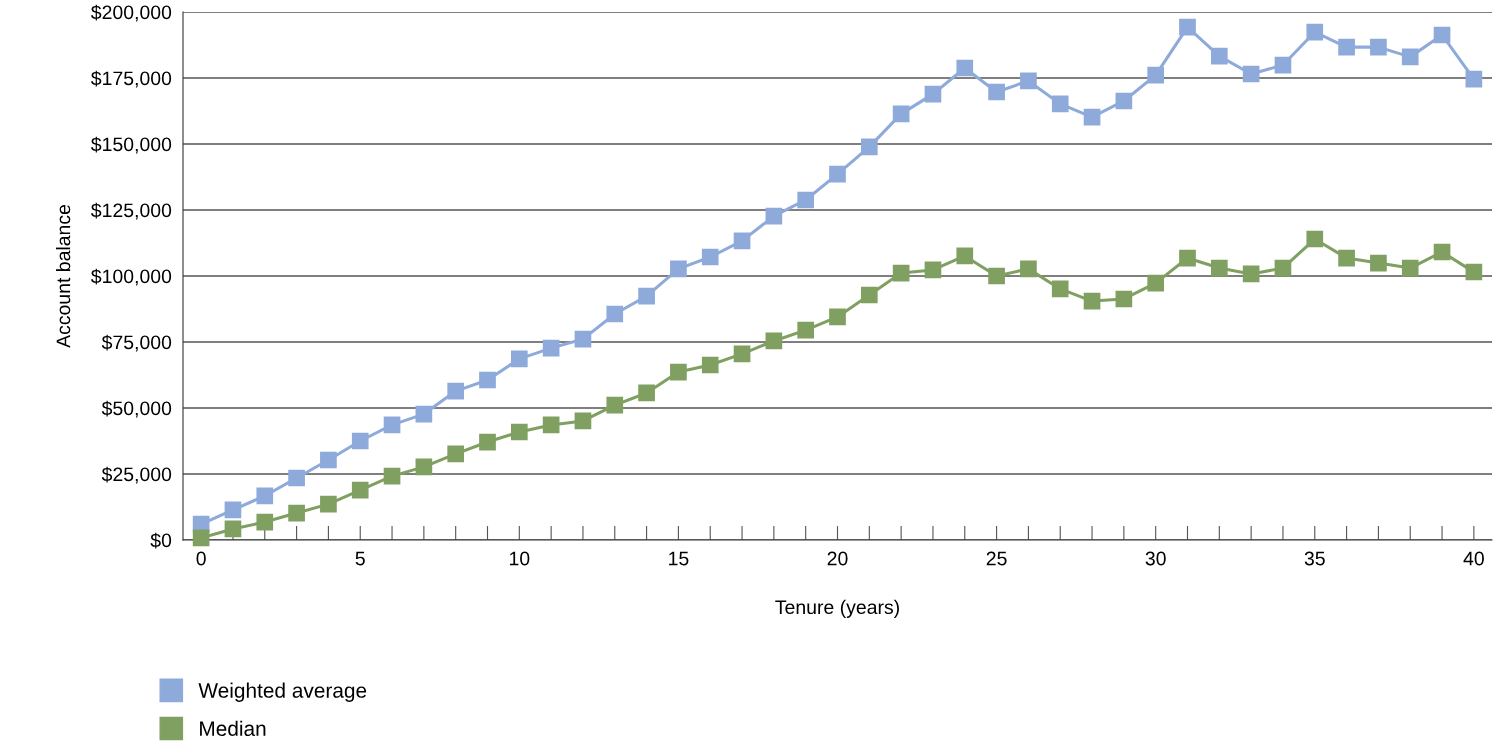  What do you see at coordinates (136, 343) in the screenshot?
I see `y-tick-label: $75,000` at bounding box center [136, 343].